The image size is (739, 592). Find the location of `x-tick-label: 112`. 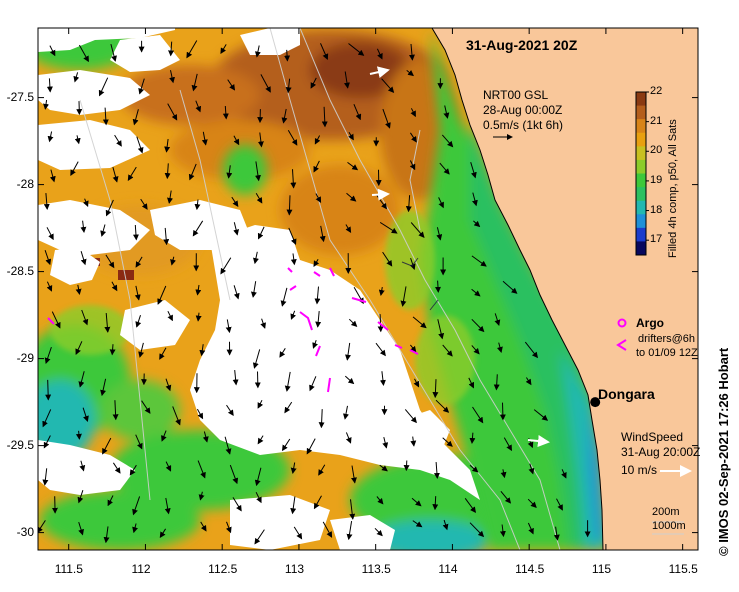

x-tick-label: 112 is located at coordinates (141, 569).